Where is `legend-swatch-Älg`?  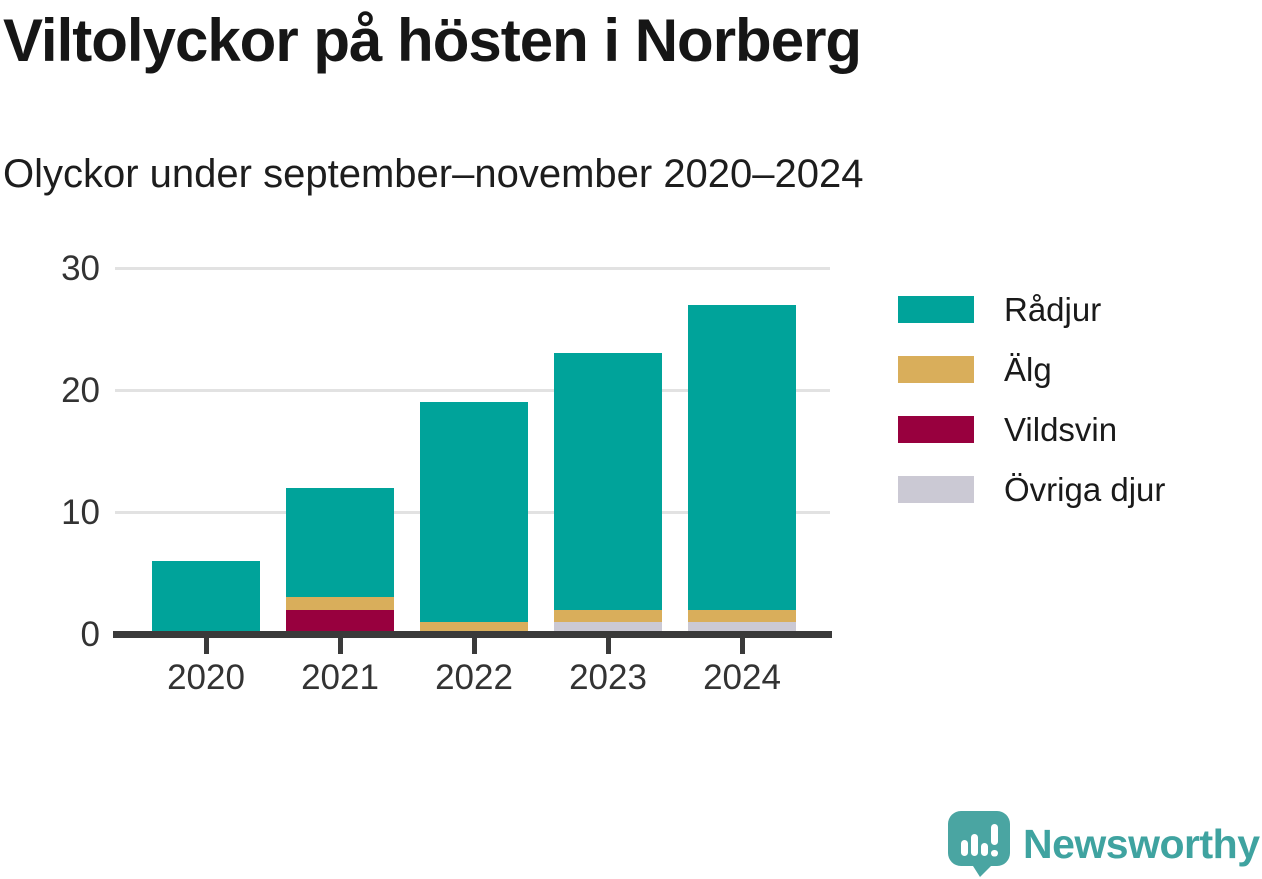
legend-swatch-Älg is located at coordinates (936, 369).